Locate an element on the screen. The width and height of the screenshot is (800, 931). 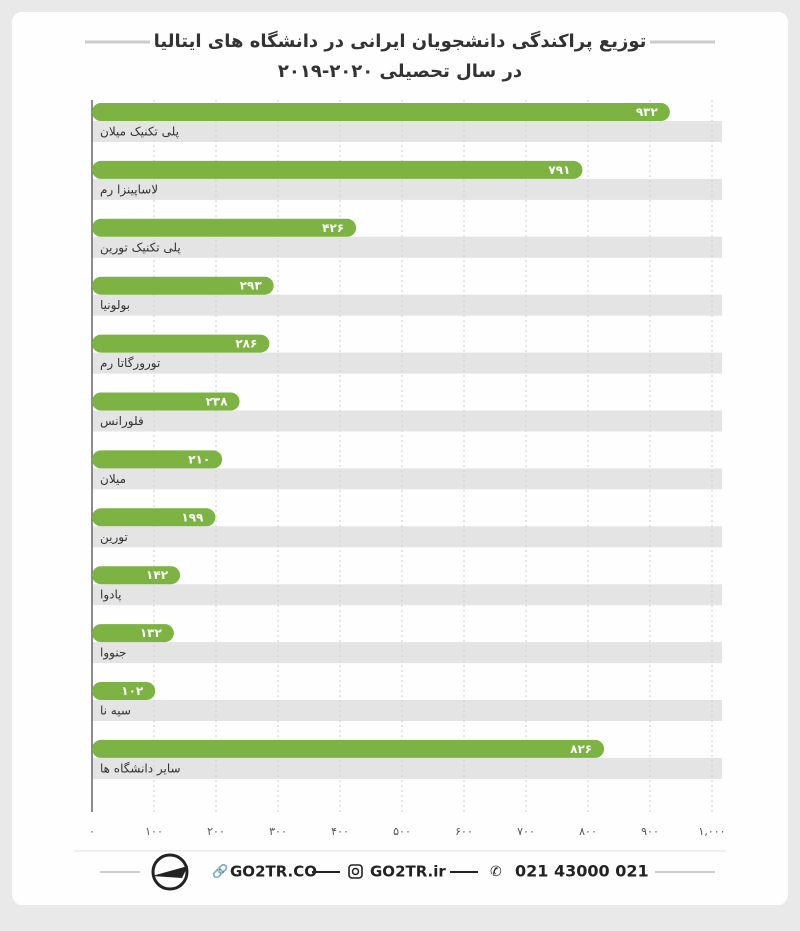
value-label: ۱۴۲ is located at coordinates (157, 575).